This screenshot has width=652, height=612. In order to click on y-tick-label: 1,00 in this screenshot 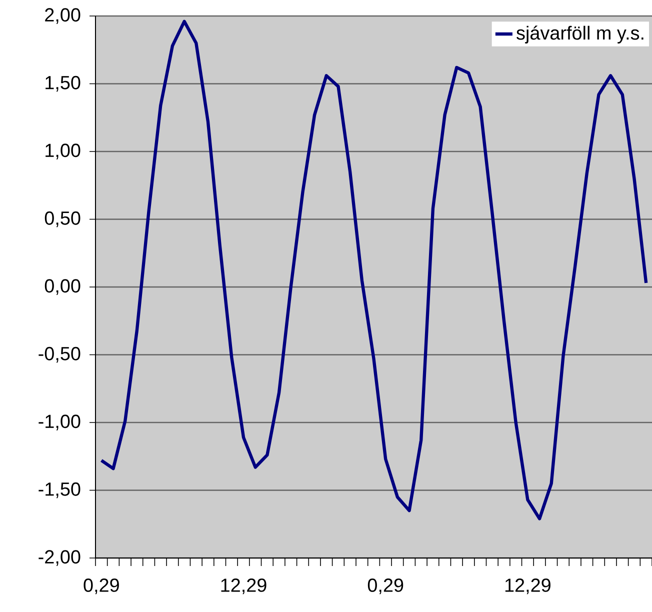, I will do `click(63, 152)`.